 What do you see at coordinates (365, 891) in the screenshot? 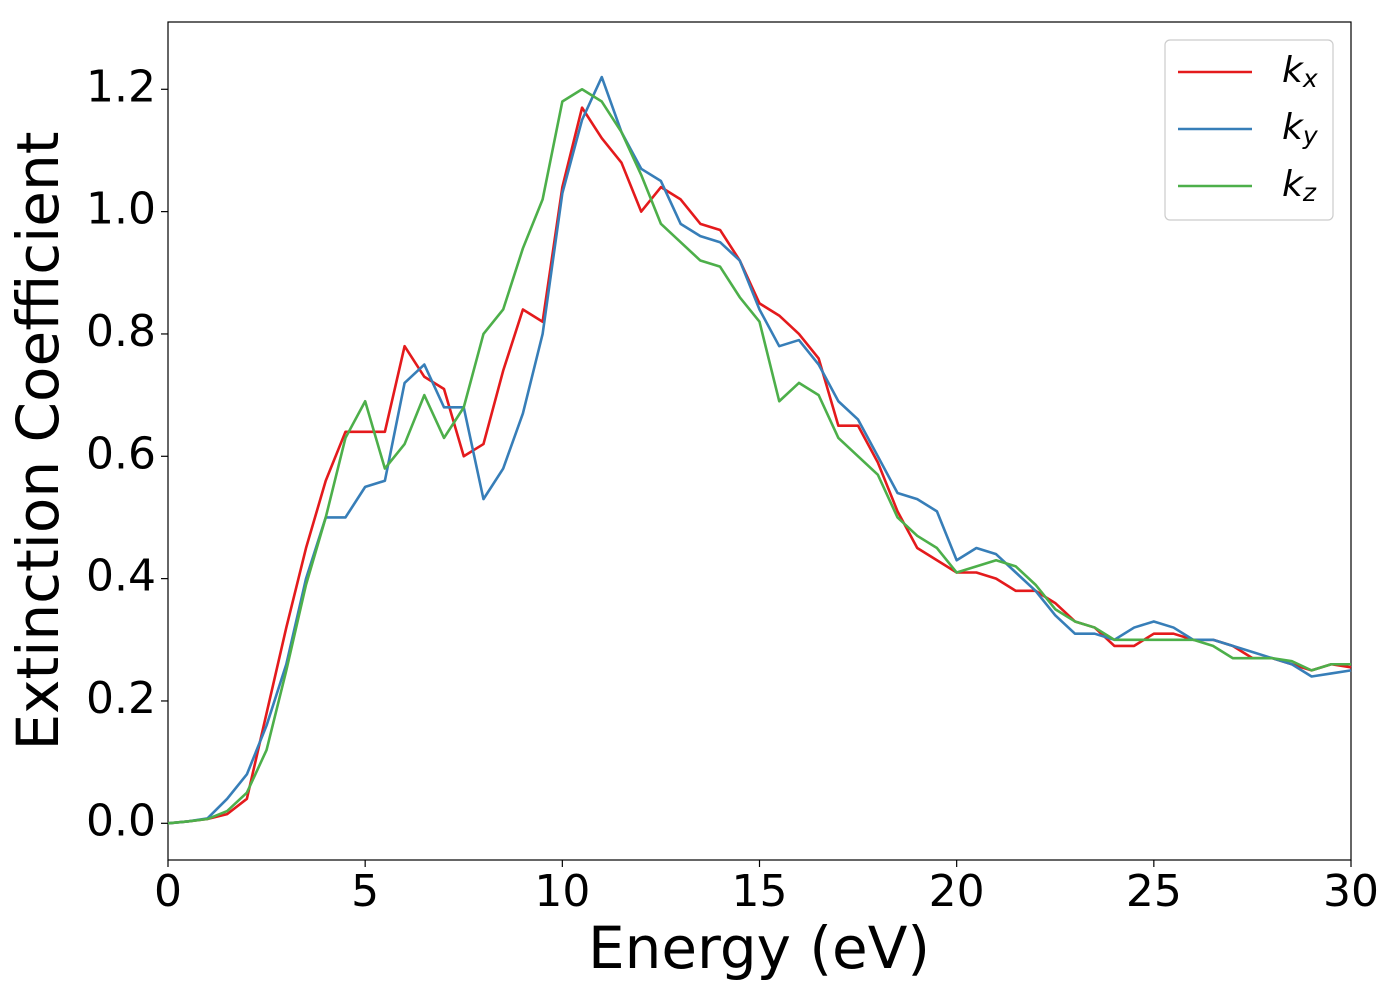
I see `x-tick-label: 5` at bounding box center [365, 891].